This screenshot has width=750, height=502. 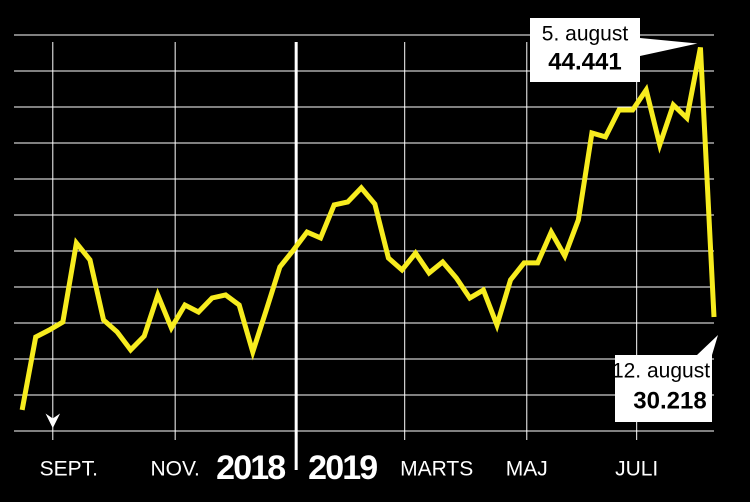 I want to click on annotation-value: 44.441, so click(x=584, y=61).